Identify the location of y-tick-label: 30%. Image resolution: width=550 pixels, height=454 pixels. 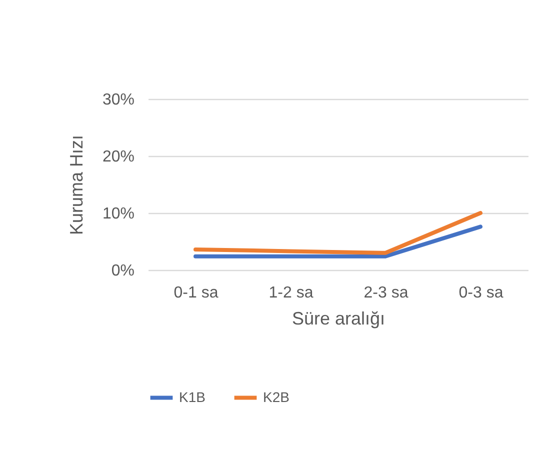
(118, 100).